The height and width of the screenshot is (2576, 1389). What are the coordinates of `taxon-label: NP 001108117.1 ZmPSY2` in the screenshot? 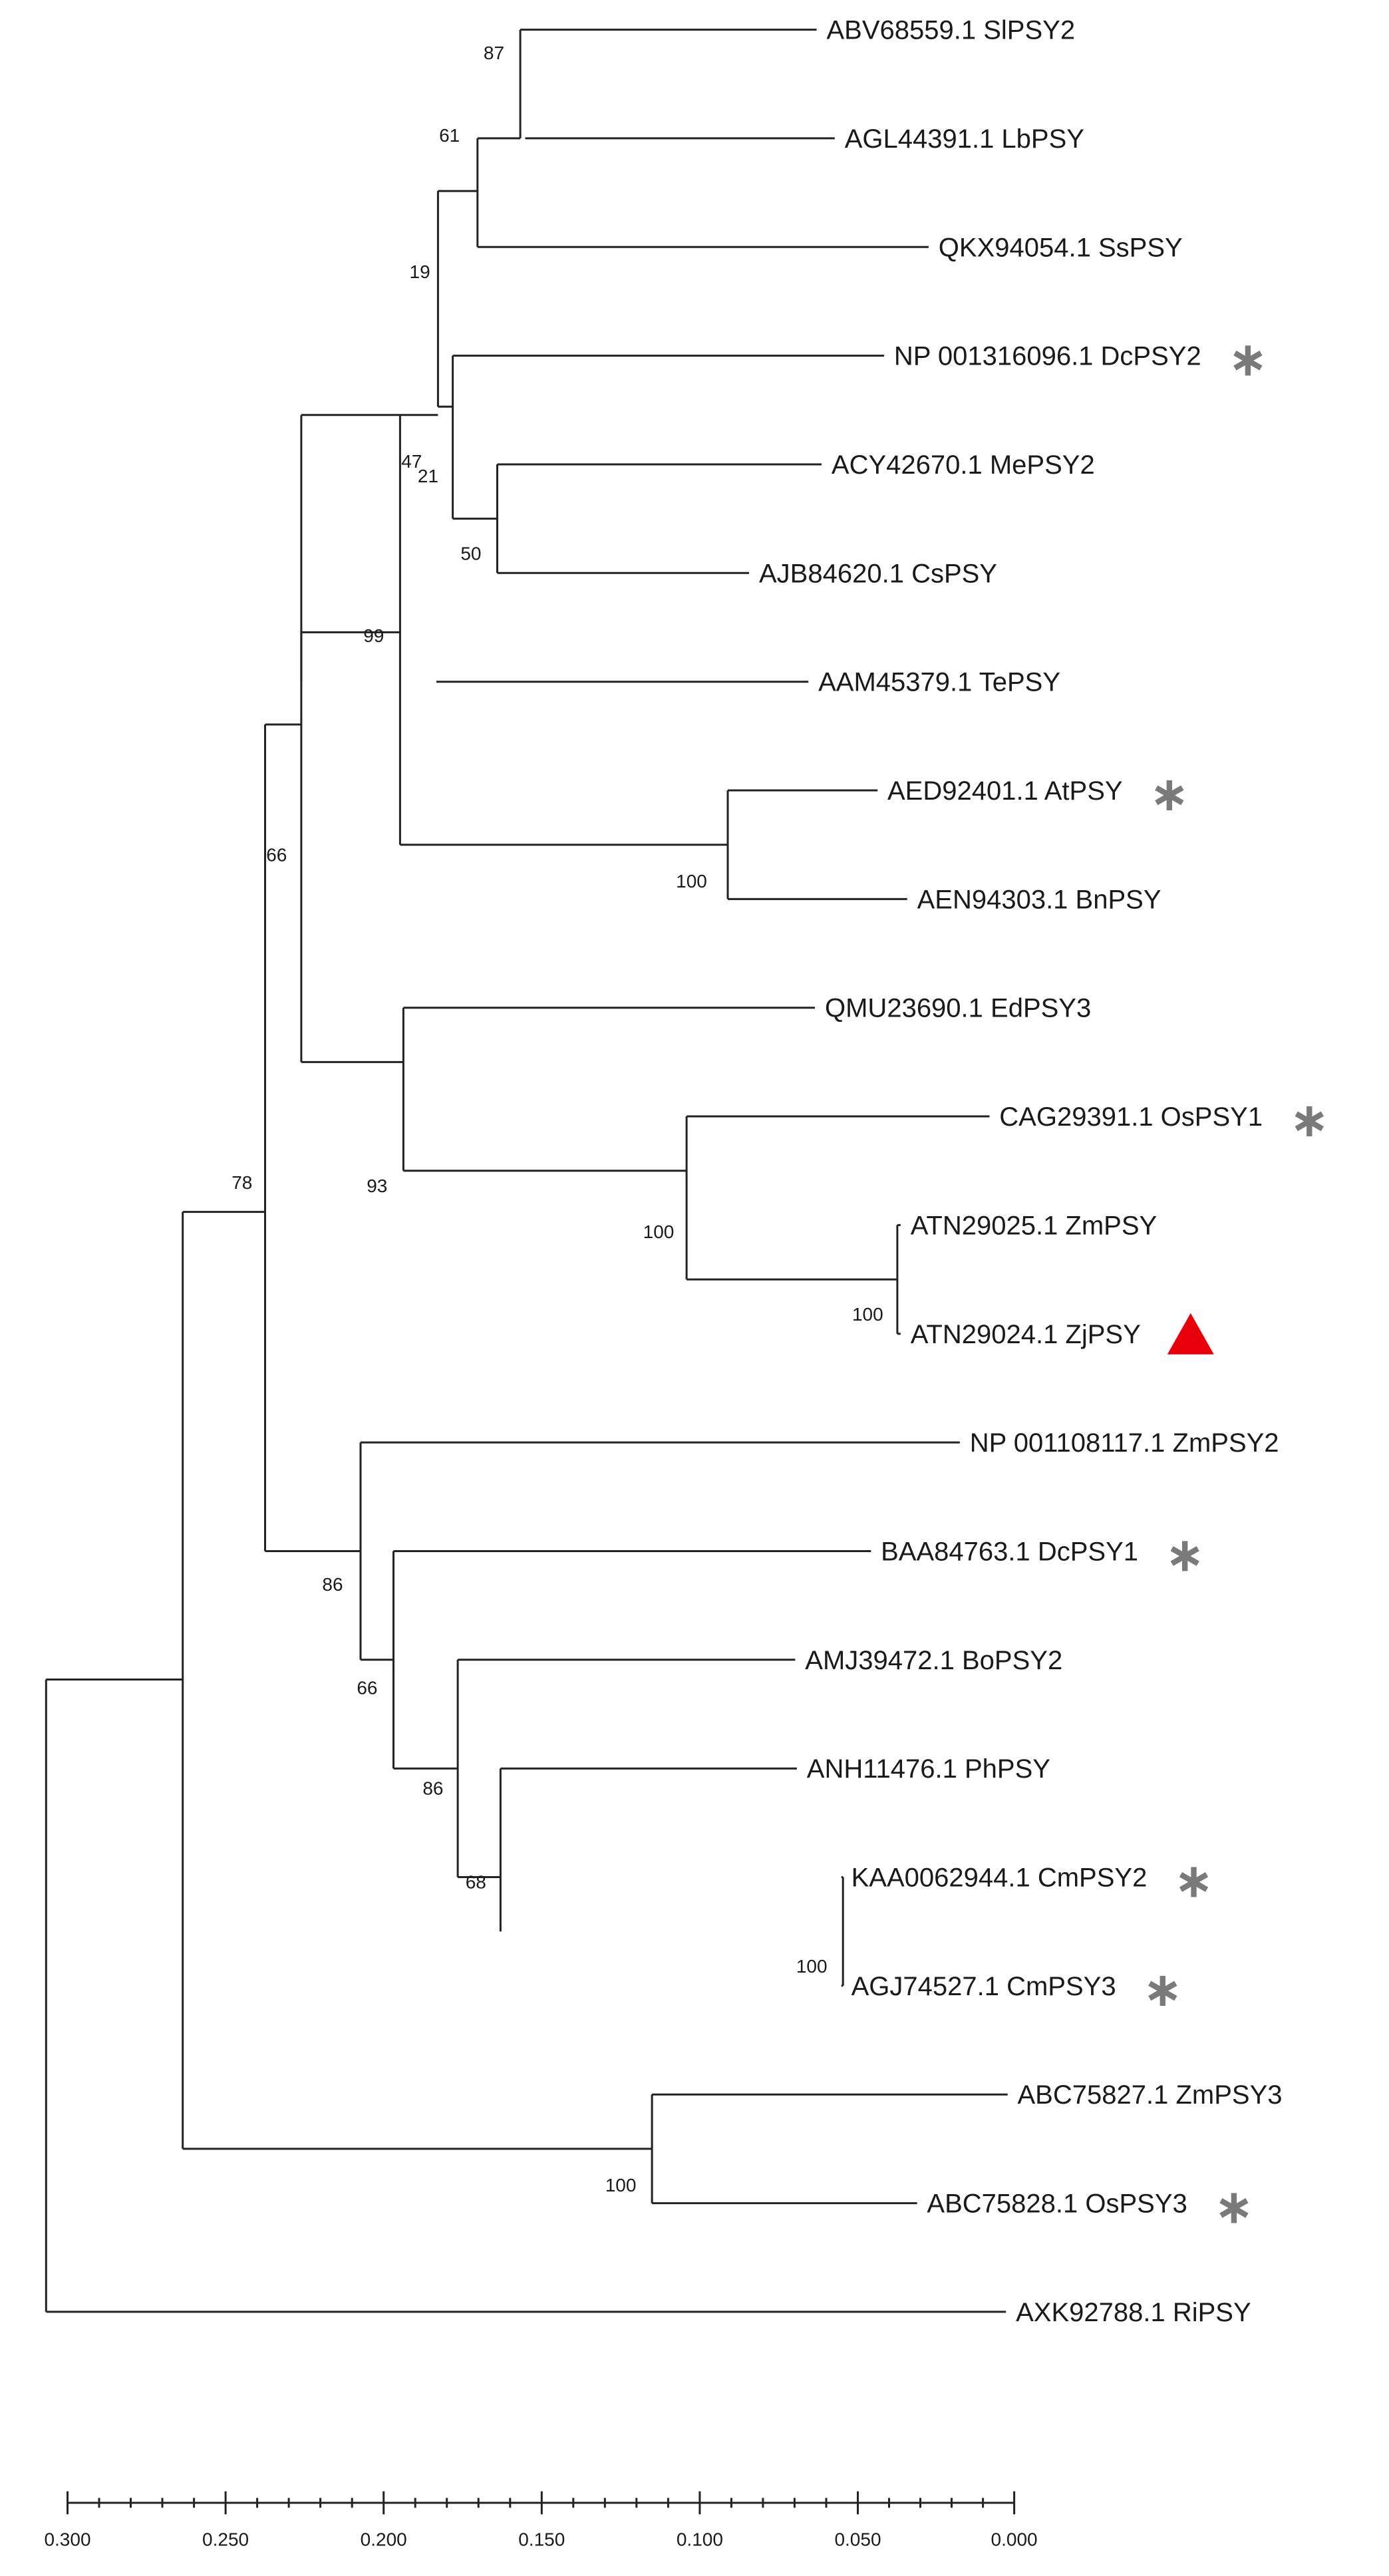 It's located at (1124, 1443).